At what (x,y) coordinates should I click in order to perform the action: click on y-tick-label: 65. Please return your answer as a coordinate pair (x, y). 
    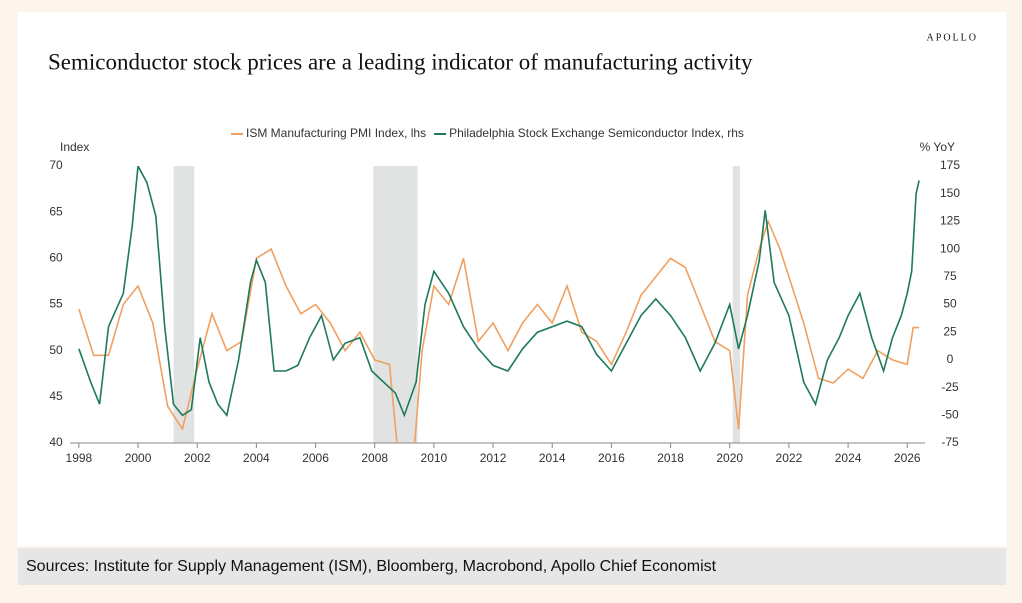
    Looking at the image, I should click on (56, 211).